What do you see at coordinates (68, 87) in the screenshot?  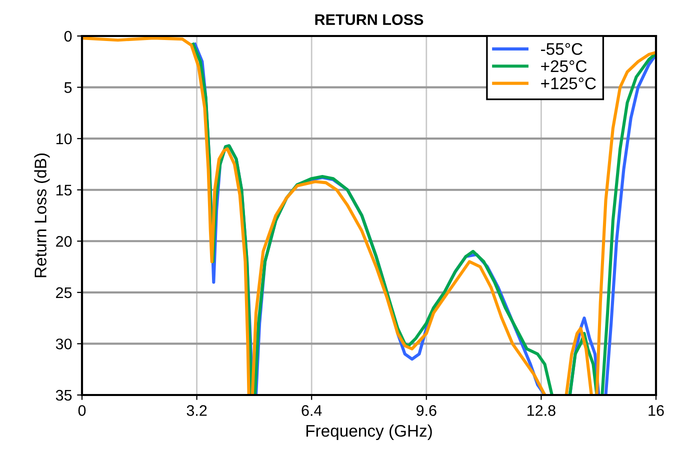 I see `y-tick-label: 5` at bounding box center [68, 87].